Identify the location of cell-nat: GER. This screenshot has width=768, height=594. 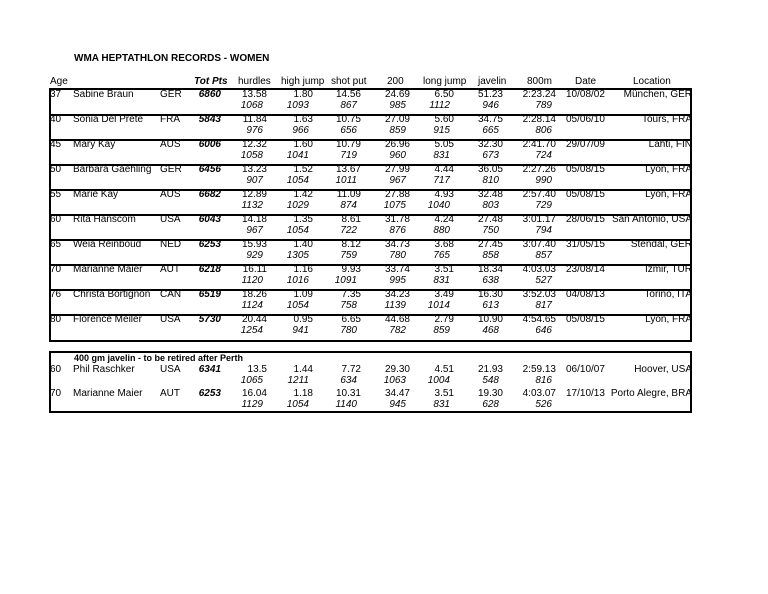
(171, 94).